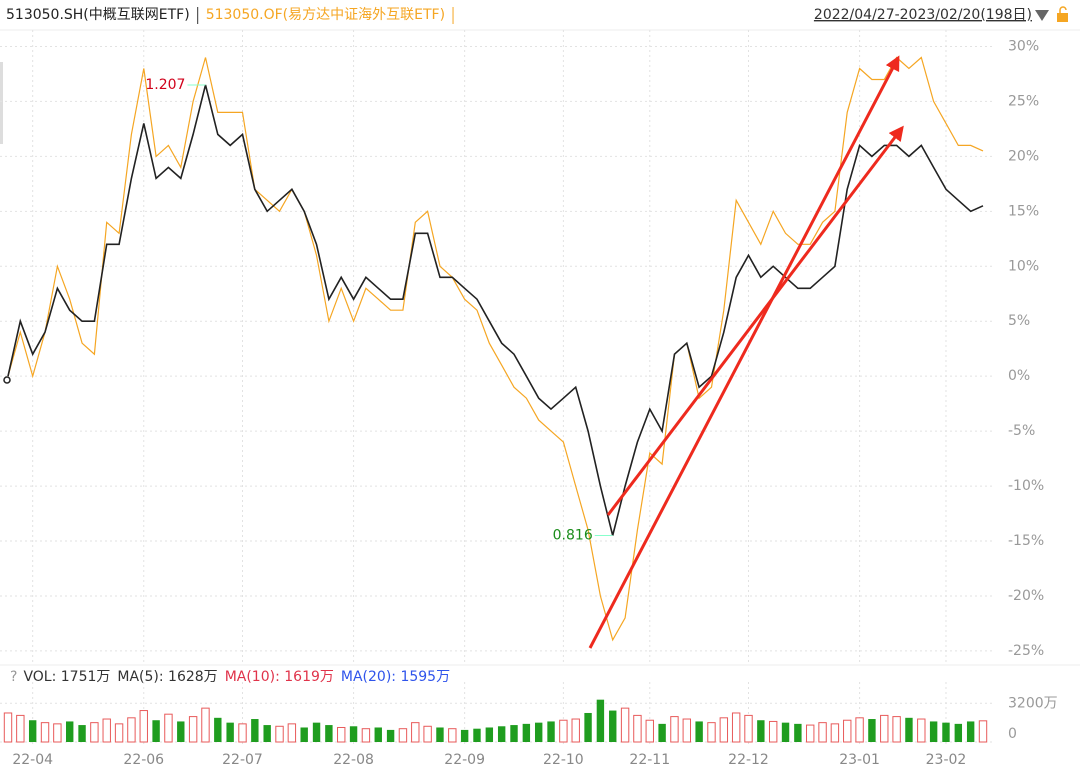  I want to click on x-tick-label: 22-08, so click(353, 760).